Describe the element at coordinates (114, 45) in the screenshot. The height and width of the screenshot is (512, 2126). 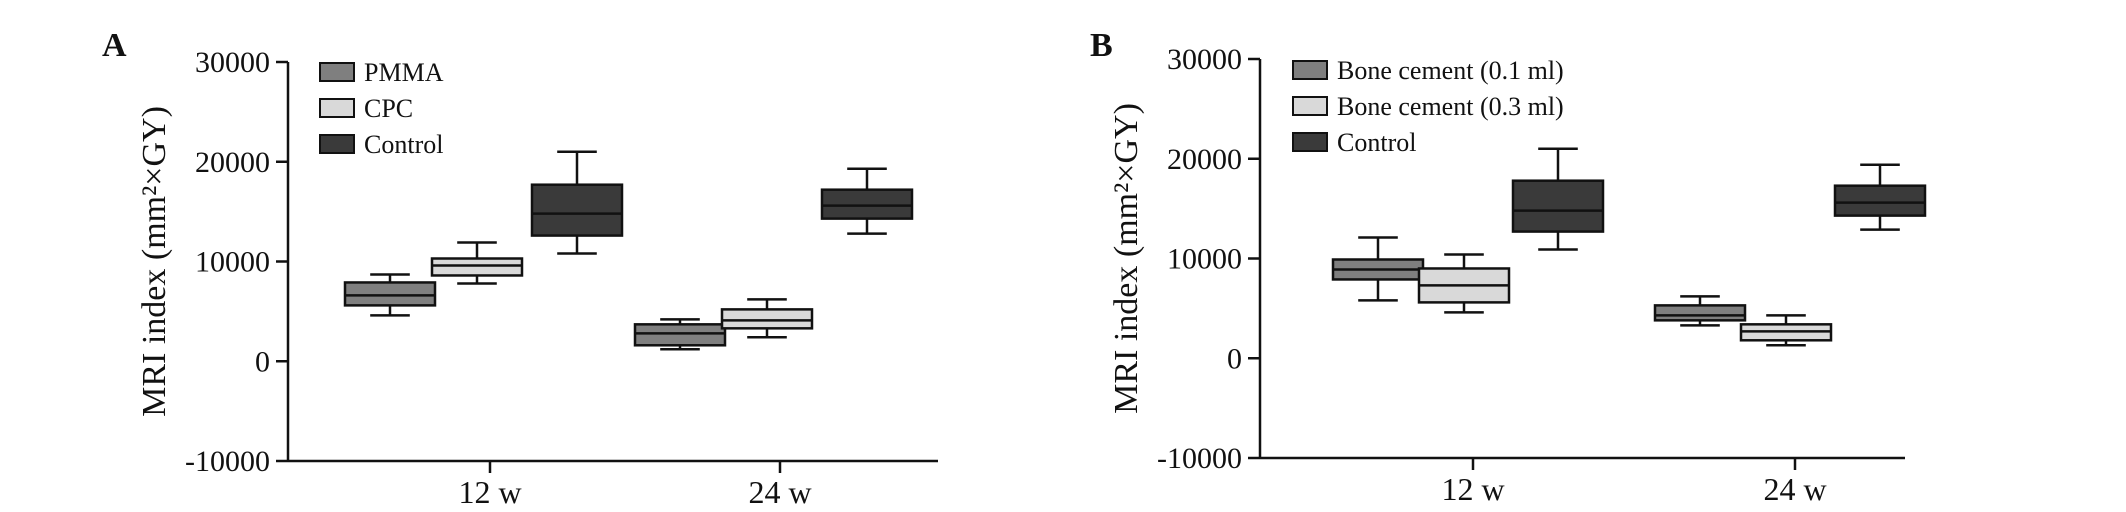
I see `panel-letter: A` at that location.